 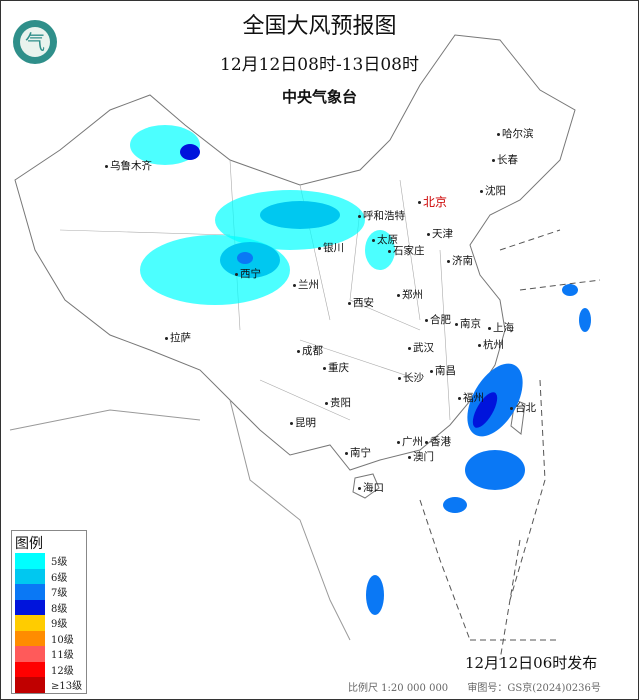 What do you see at coordinates (493, 190) in the screenshot?
I see `city-label: 沈阳` at bounding box center [493, 190].